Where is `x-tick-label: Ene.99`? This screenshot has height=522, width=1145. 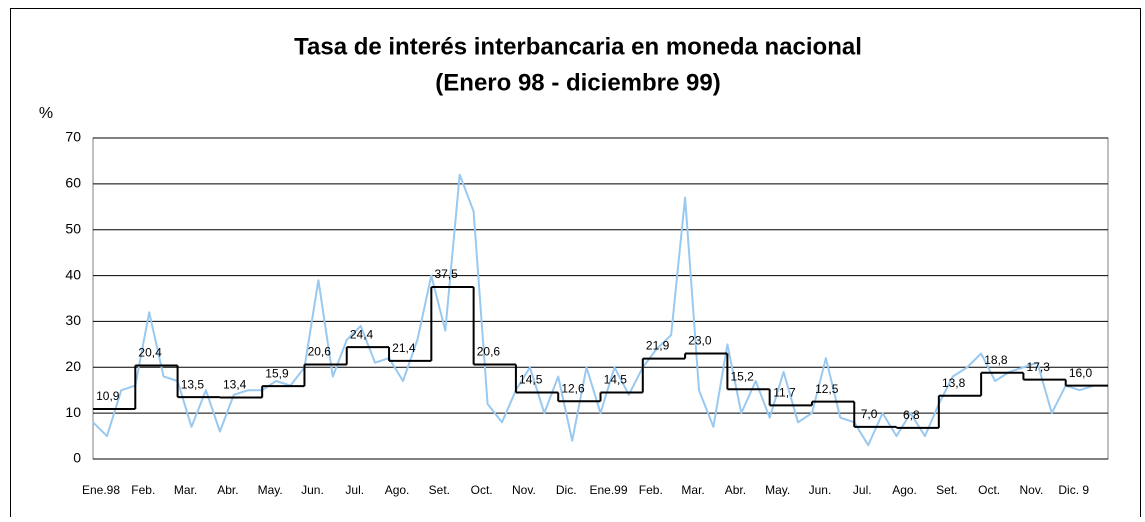
x-tick-label: Ene.99 is located at coordinates (608, 490).